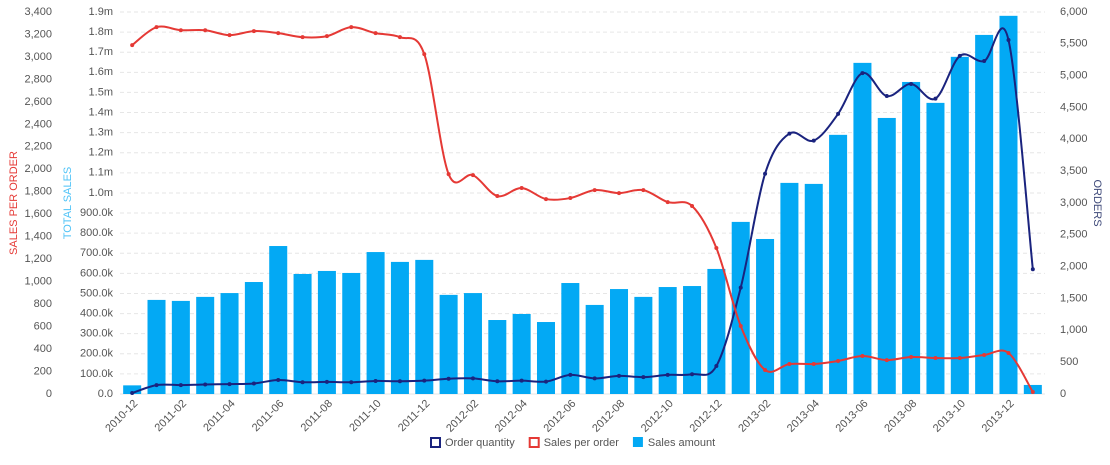  Describe the element at coordinates (97, 293) in the screenshot. I see `y-tick-label: 500.0k` at that location.